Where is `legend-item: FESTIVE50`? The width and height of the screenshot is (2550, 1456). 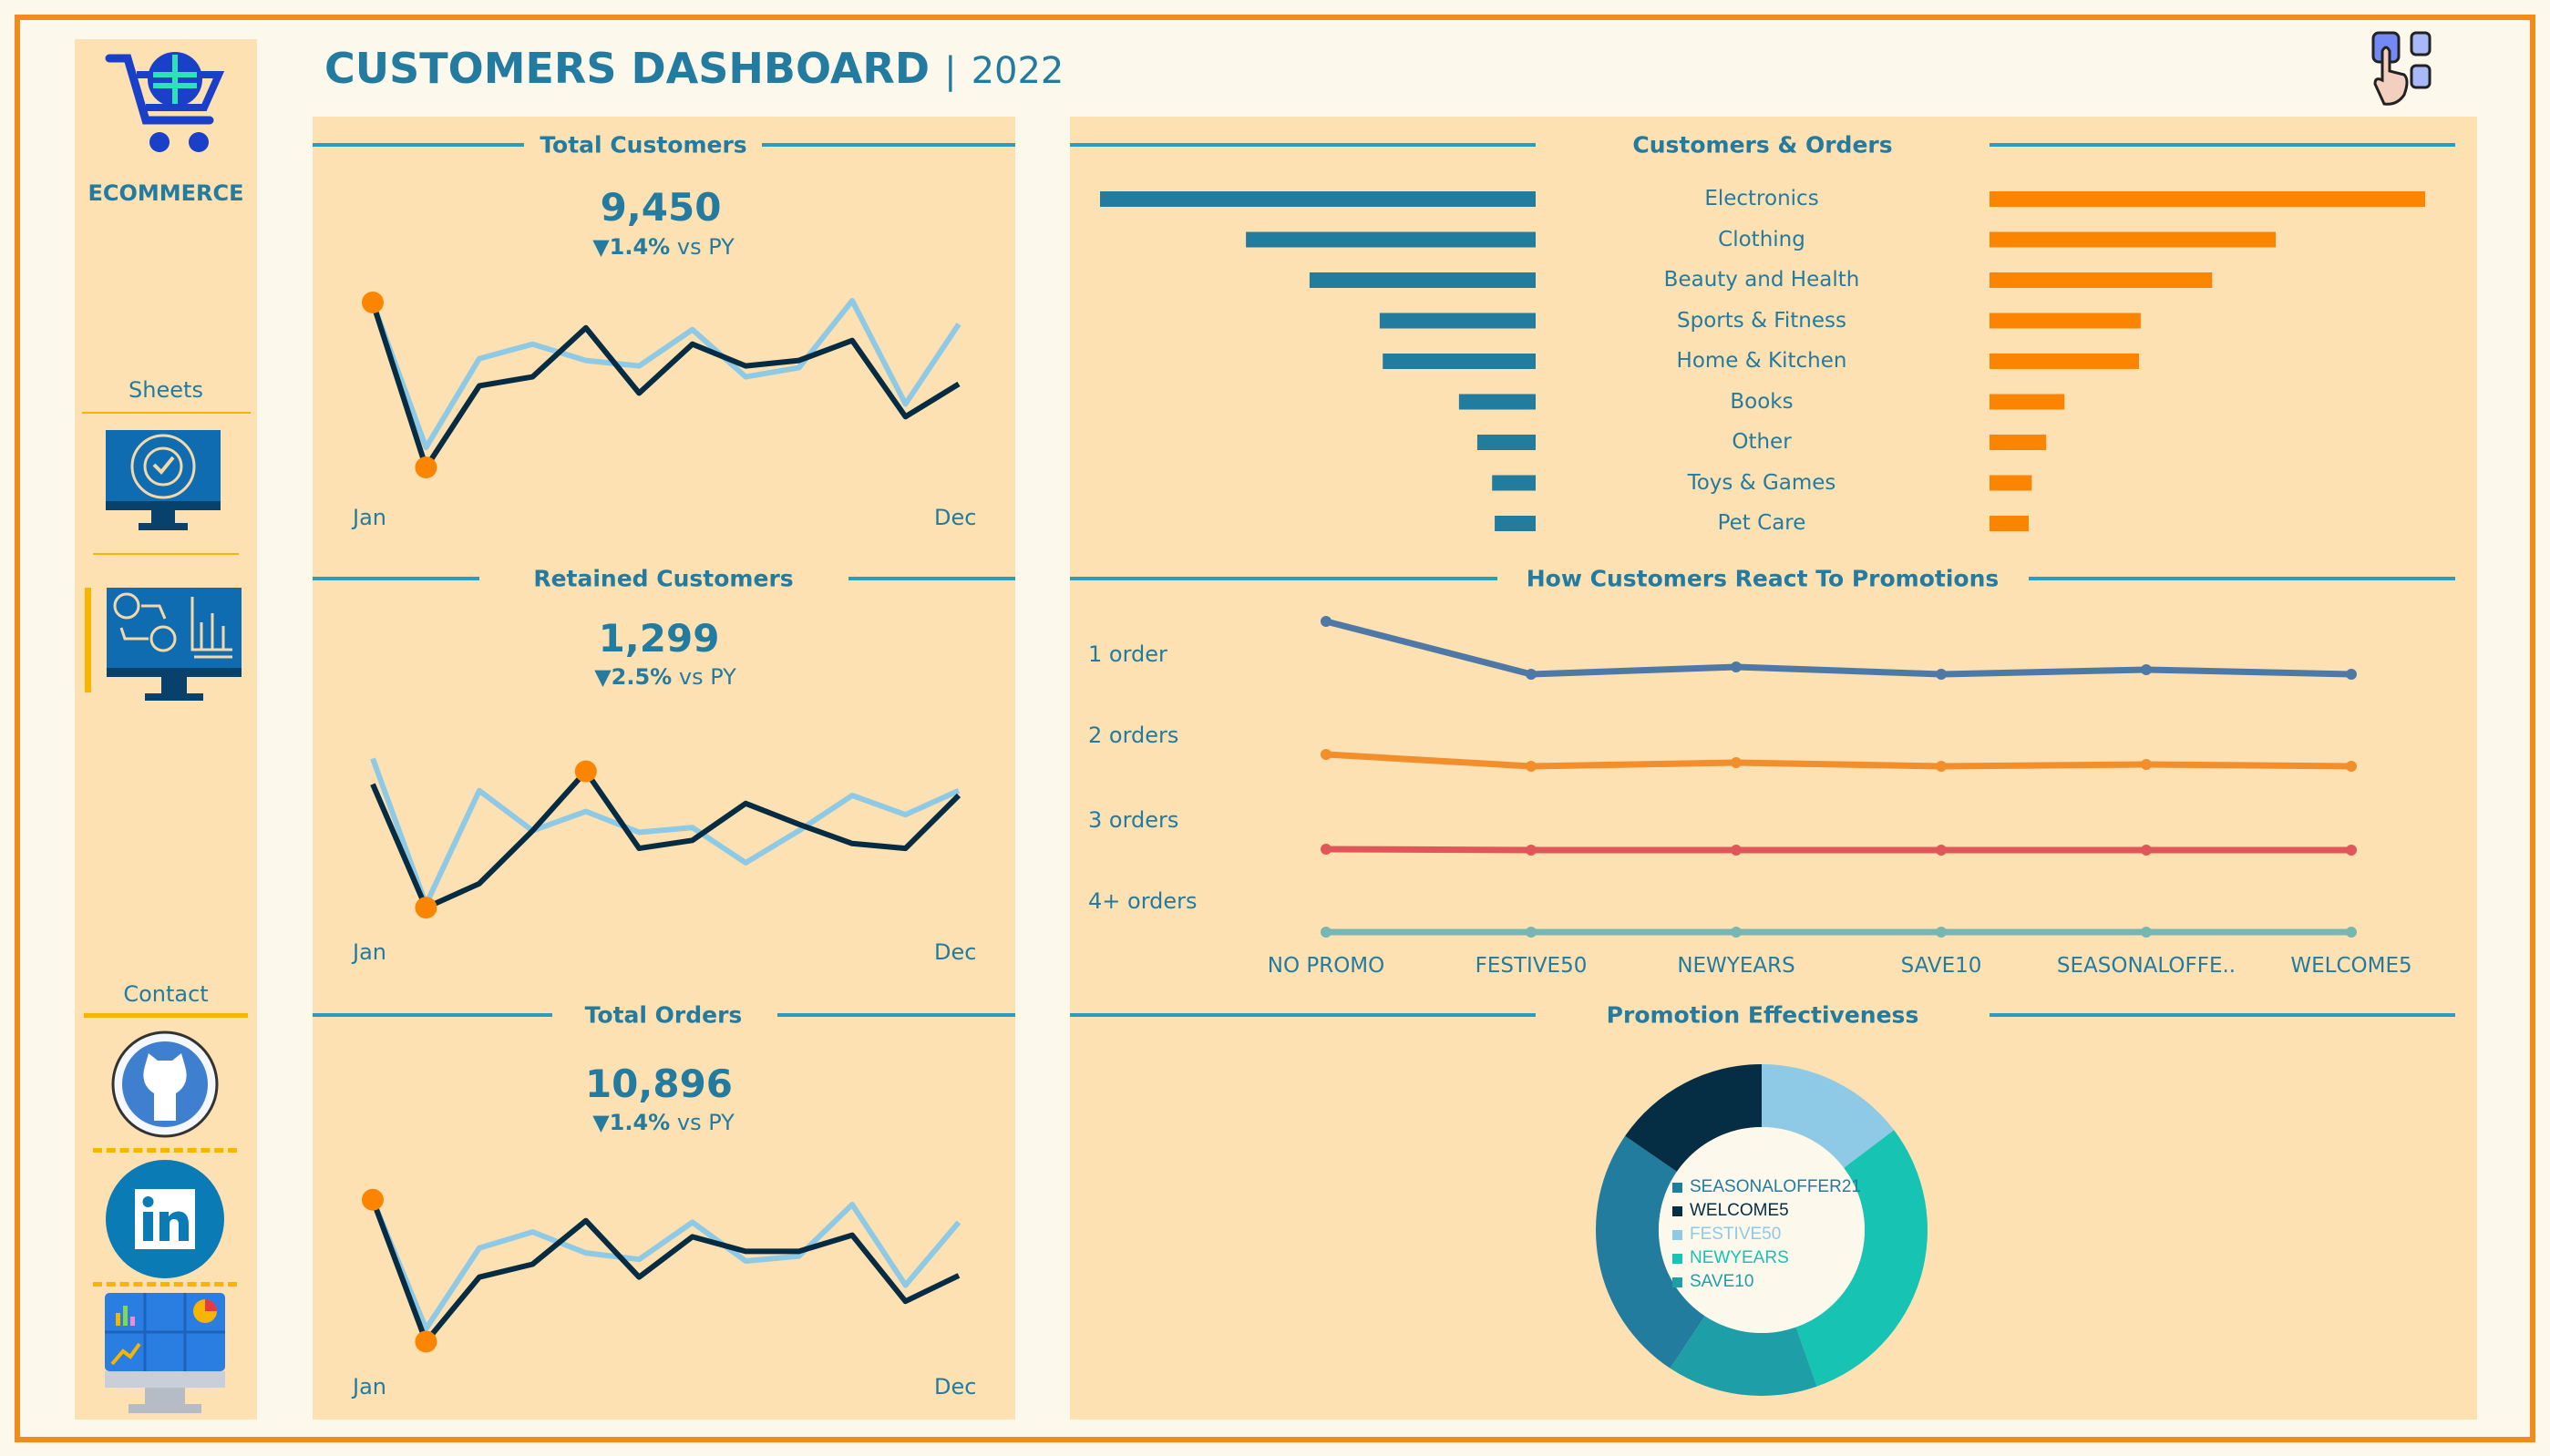
legend-item: FESTIVE50 is located at coordinates (1766, 1234).